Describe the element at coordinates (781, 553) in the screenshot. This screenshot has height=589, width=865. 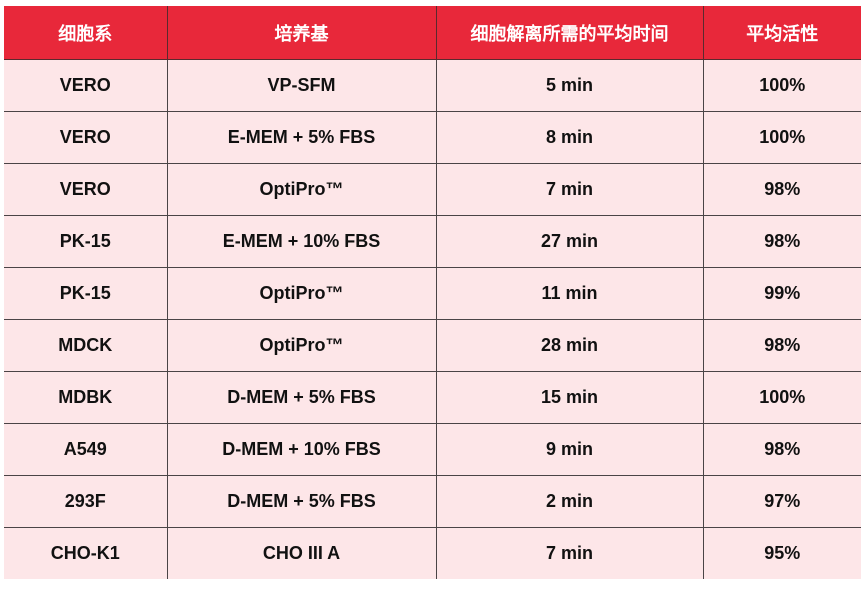
I see `viability-cell: 95%` at that location.